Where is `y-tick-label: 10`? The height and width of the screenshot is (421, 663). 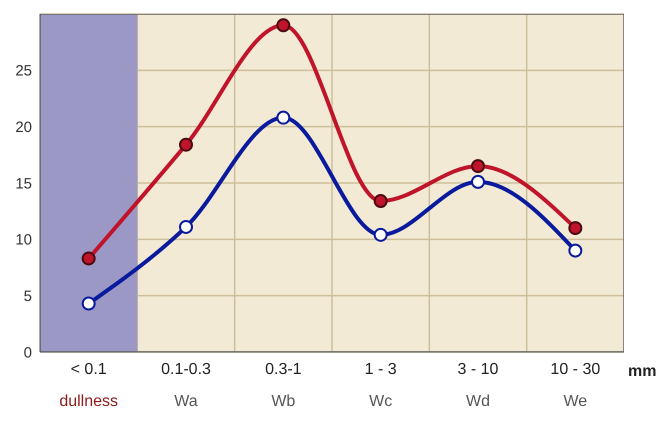
y-tick-label: 10 is located at coordinates (23, 240).